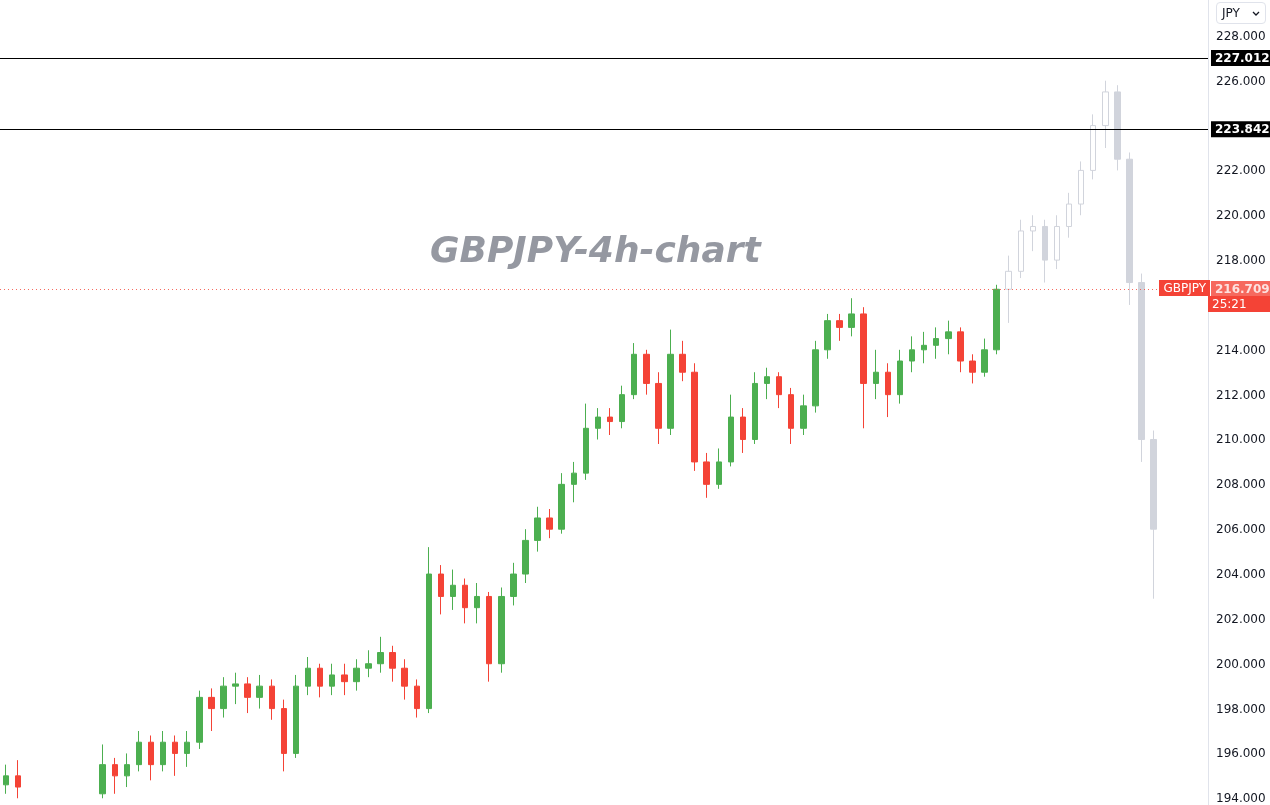 The image size is (1270, 805). I want to click on y-tick-label: 202.000, so click(1241, 618).